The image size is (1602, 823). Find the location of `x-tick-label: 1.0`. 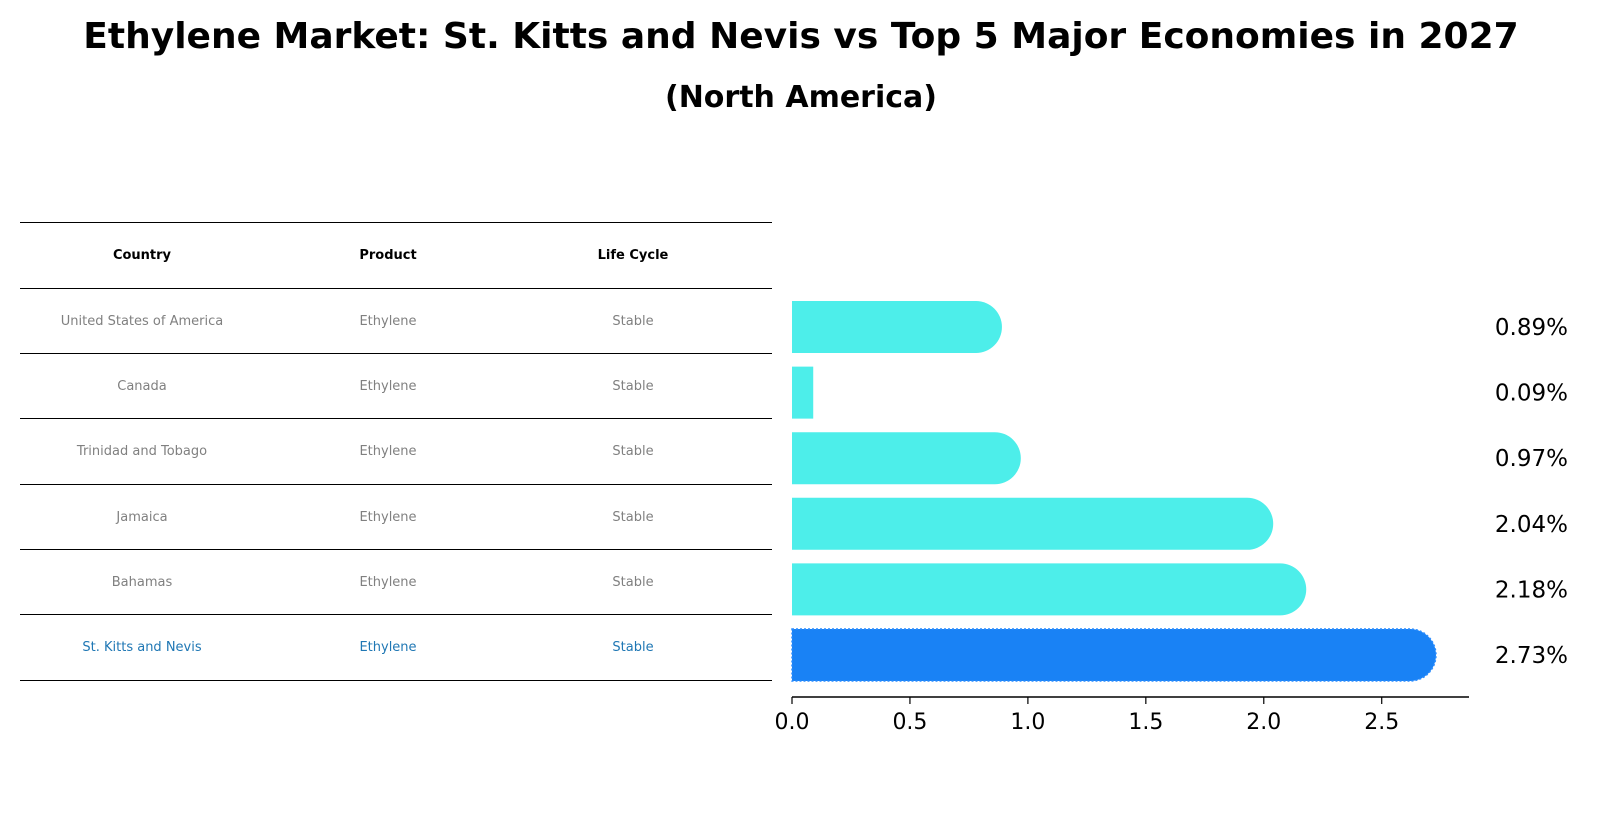

x-tick-label: 1.0 is located at coordinates (1027, 722).